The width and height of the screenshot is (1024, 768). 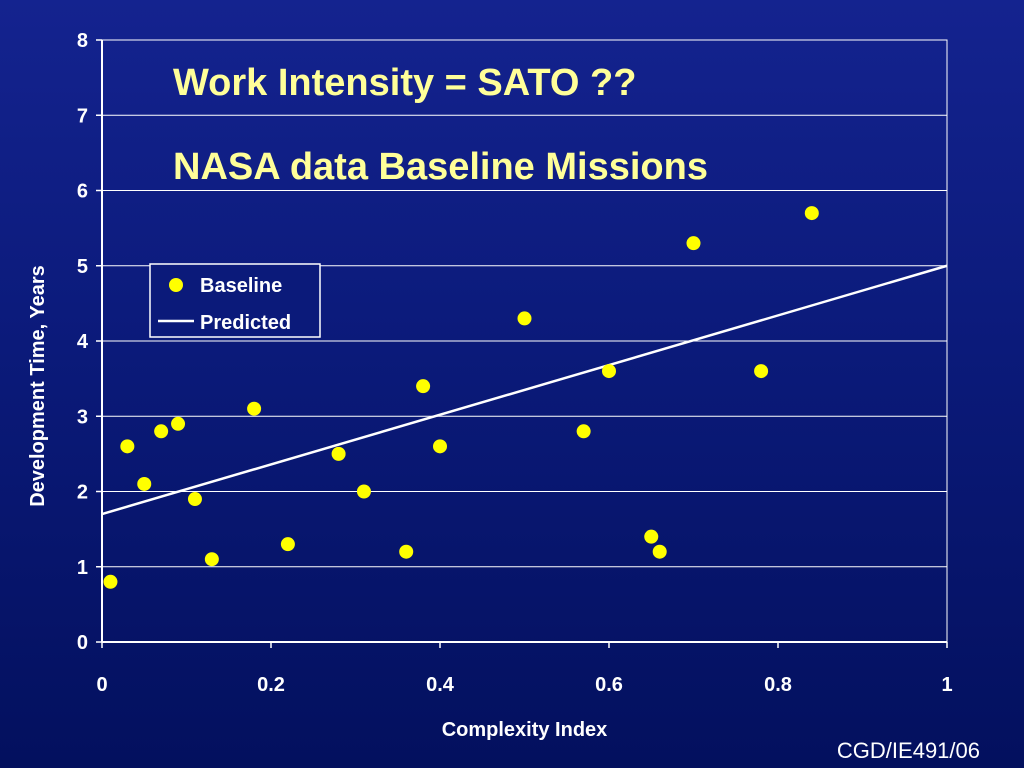 I want to click on legend-box, so click(x=235, y=300).